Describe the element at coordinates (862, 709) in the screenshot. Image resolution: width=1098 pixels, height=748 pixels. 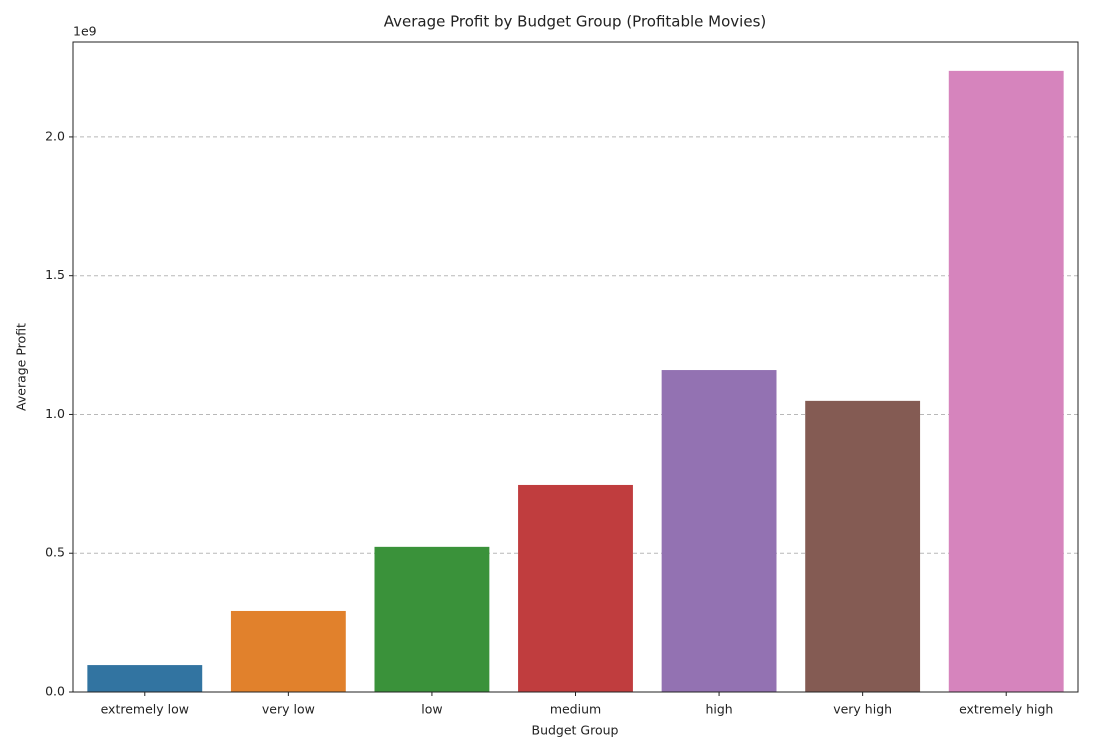
I see `x-tick-label: very high` at that location.